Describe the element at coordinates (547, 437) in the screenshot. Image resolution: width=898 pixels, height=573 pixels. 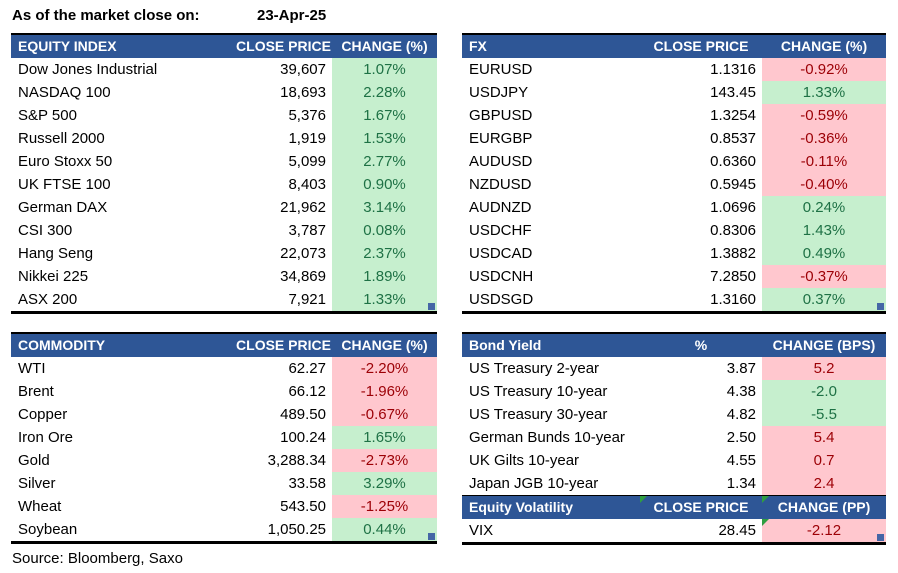
I see `bond-name: German Bunds 10-year` at that location.